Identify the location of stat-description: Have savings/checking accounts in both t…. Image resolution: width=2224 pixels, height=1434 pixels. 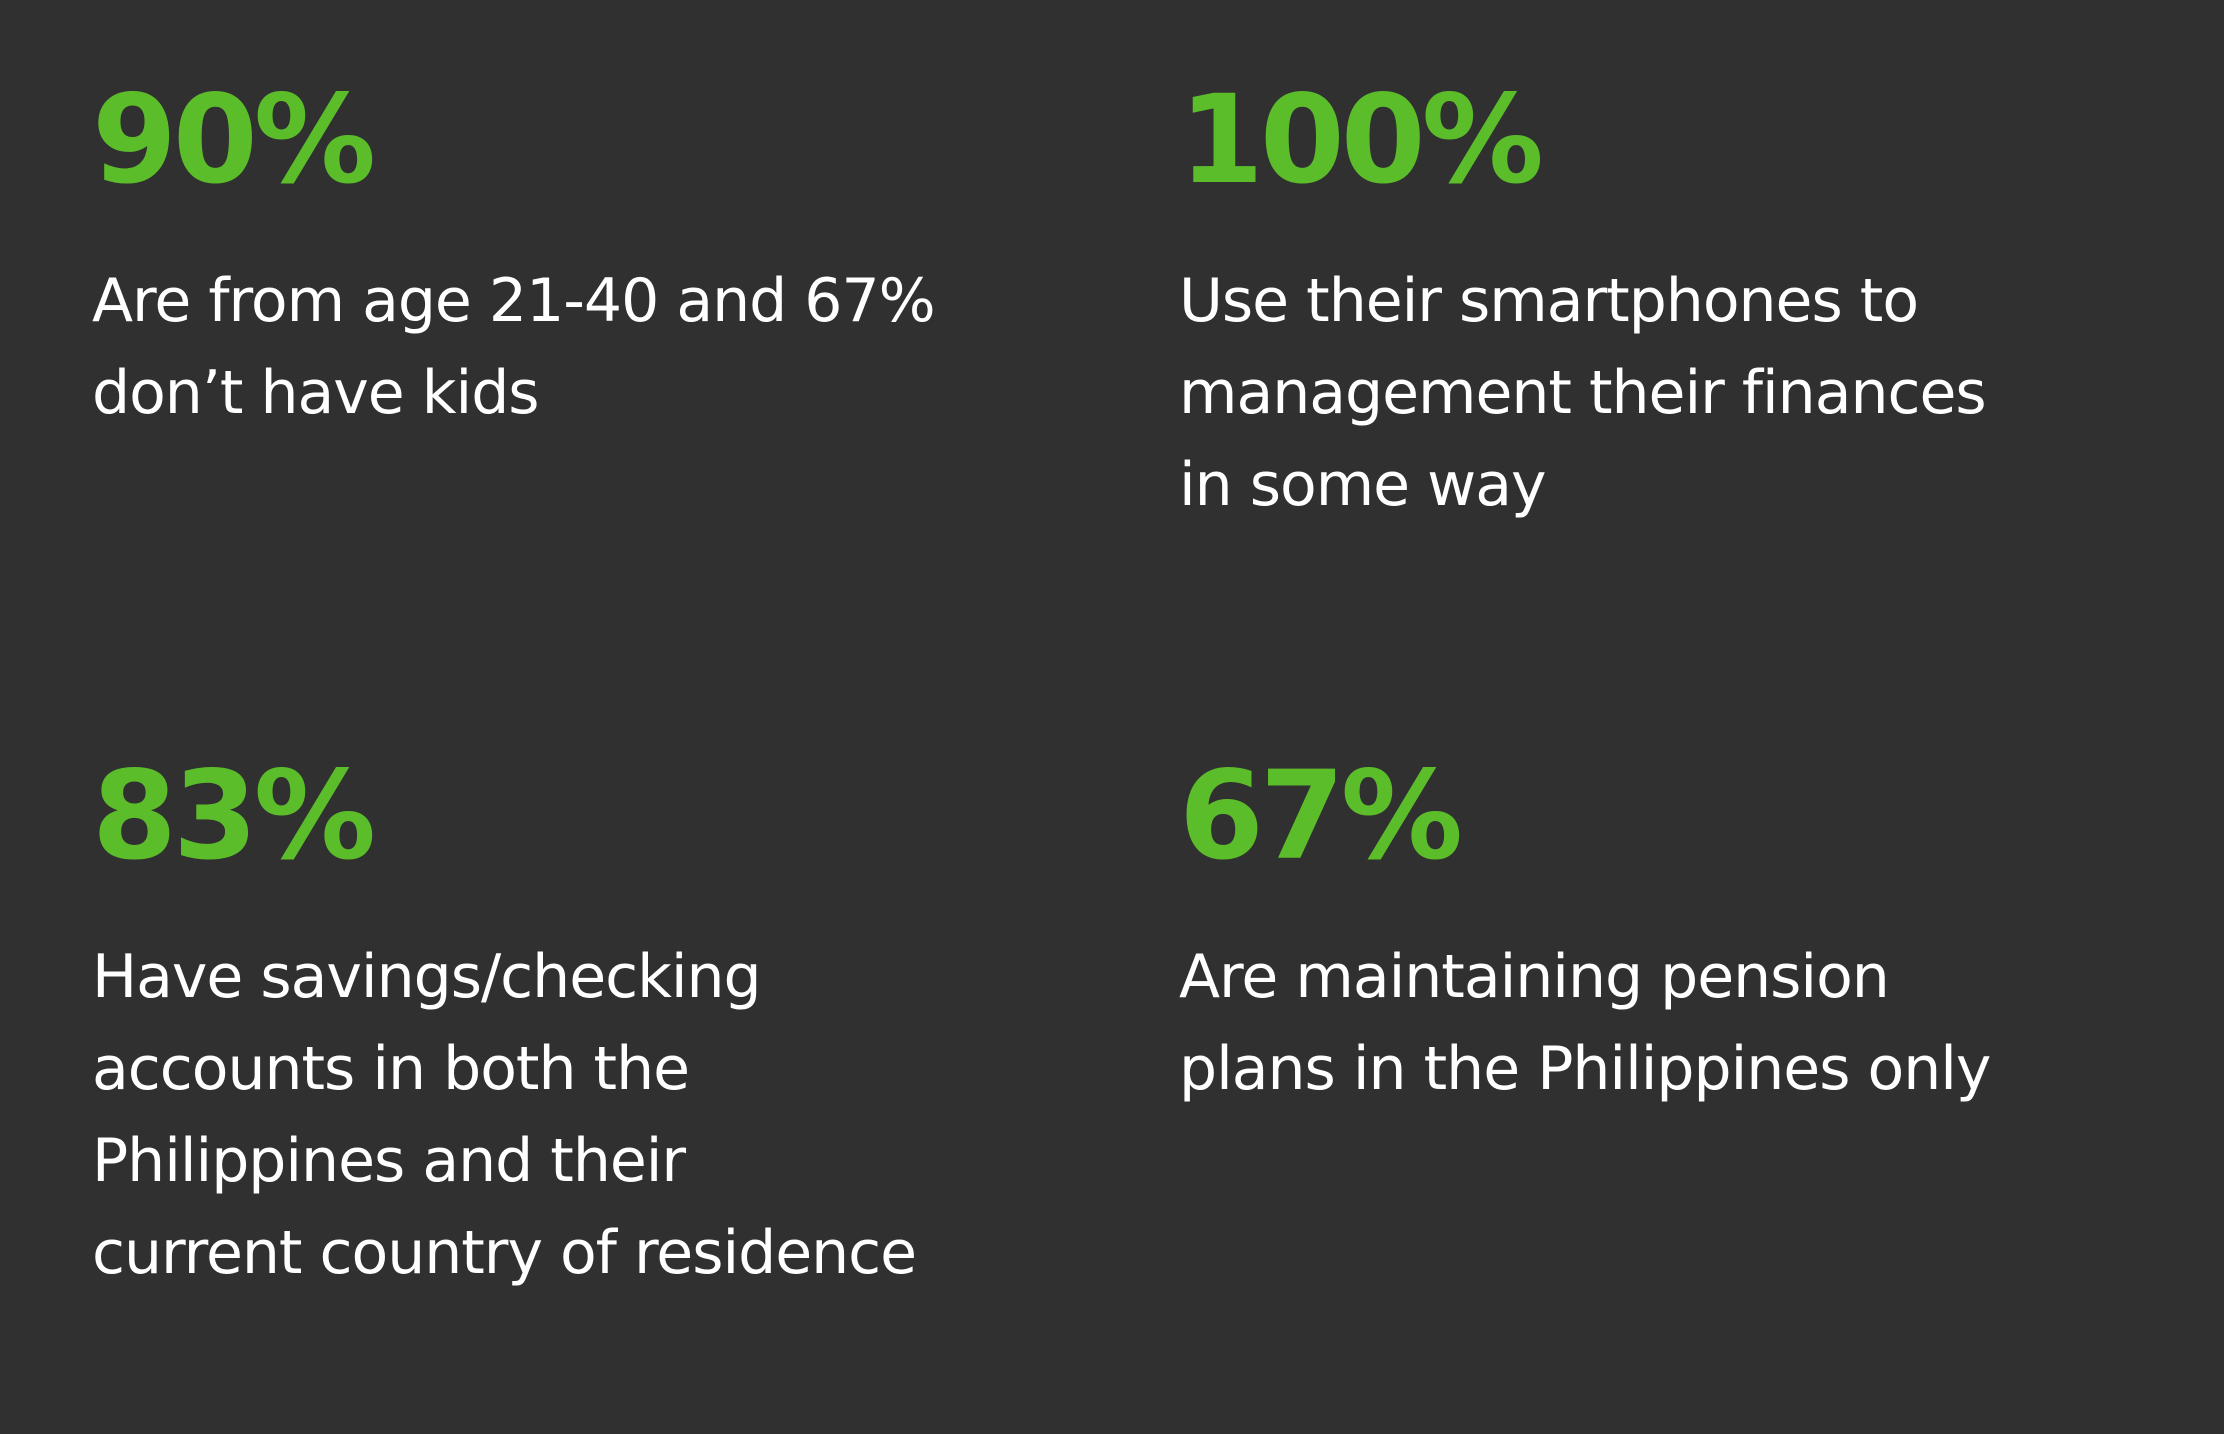
(602, 1115).